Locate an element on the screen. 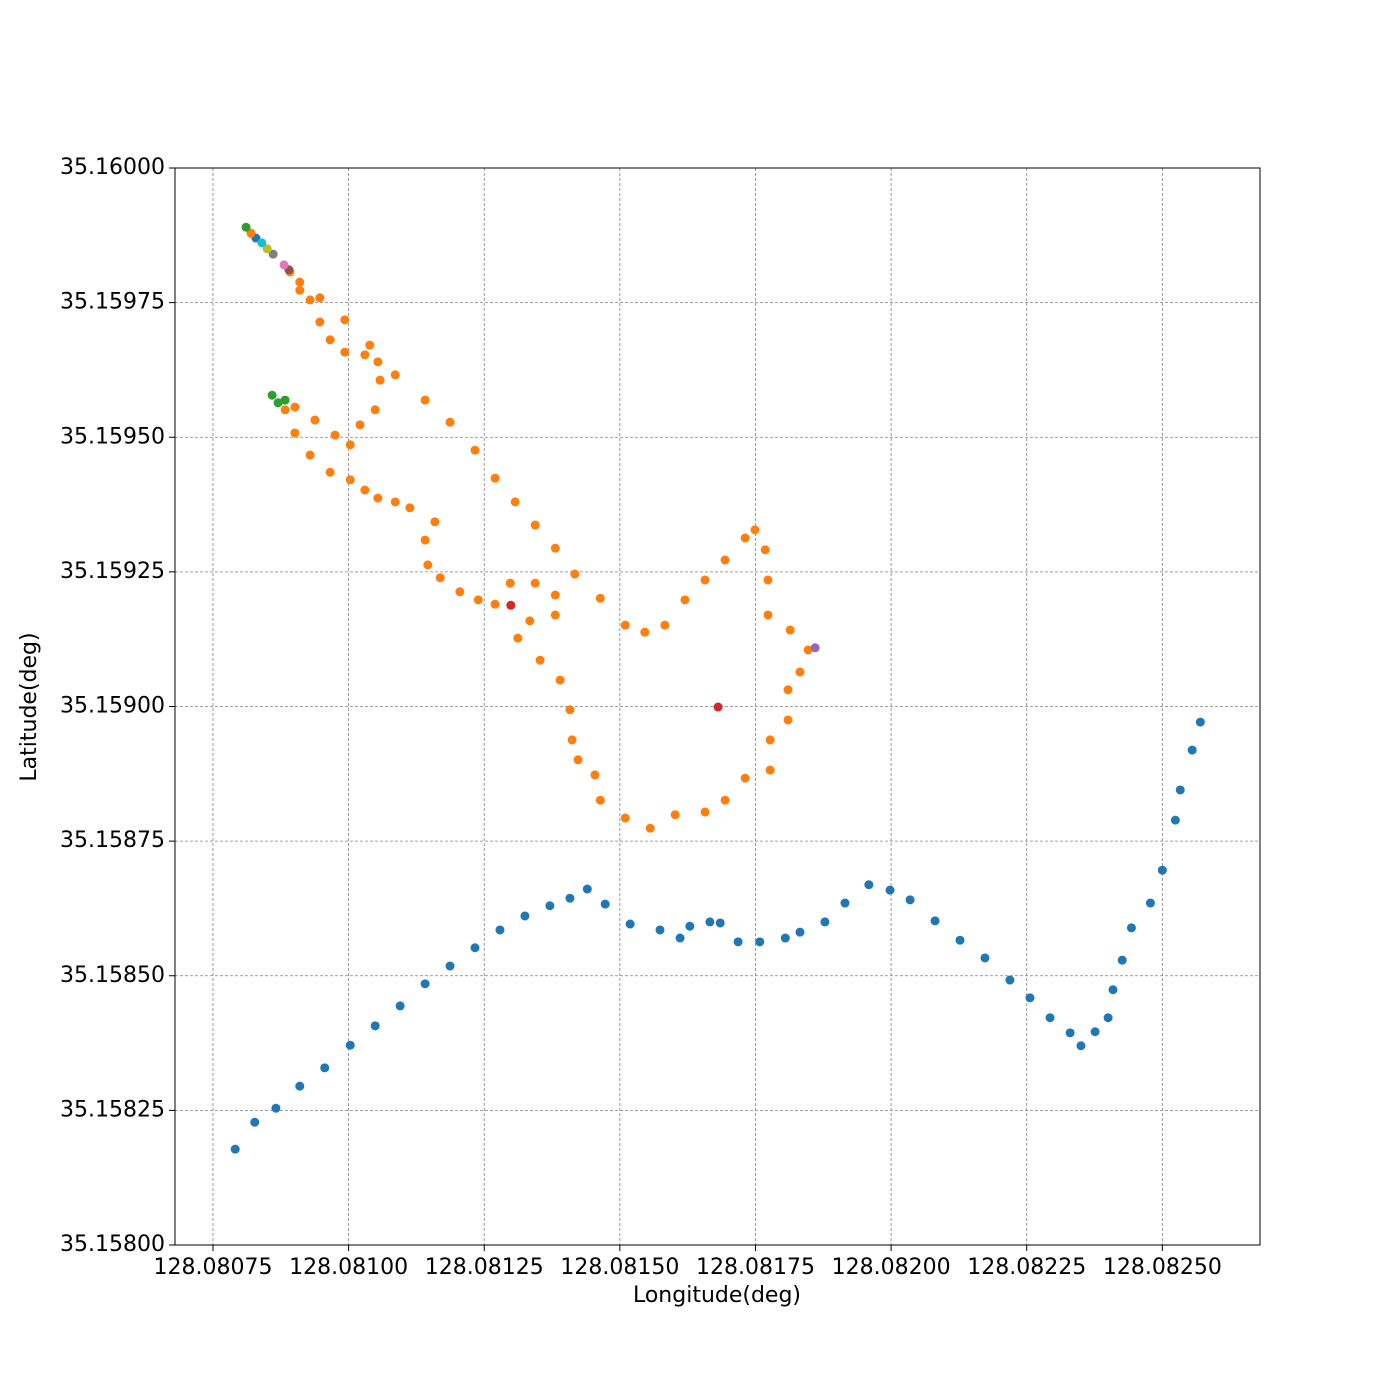 The height and width of the screenshot is (1400, 1400). y-tick-label: 35.15825 is located at coordinates (112, 1109).